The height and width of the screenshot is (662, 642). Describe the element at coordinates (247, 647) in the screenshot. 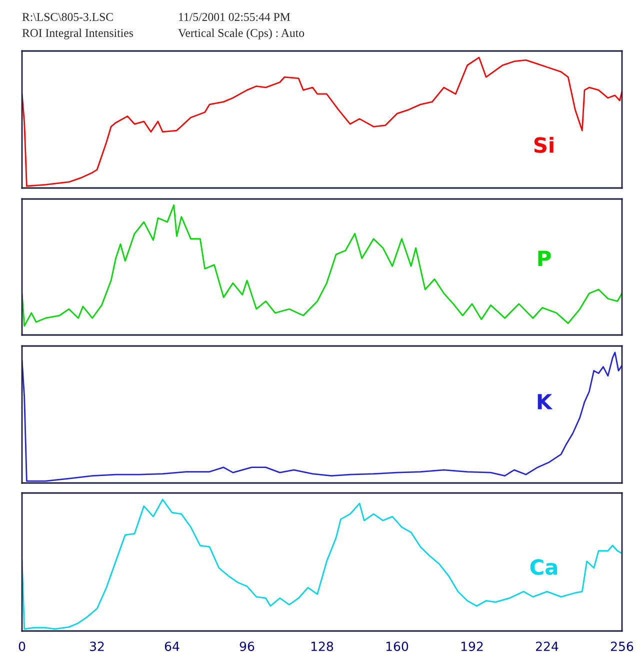

I see `x-tick-label: 96` at that location.